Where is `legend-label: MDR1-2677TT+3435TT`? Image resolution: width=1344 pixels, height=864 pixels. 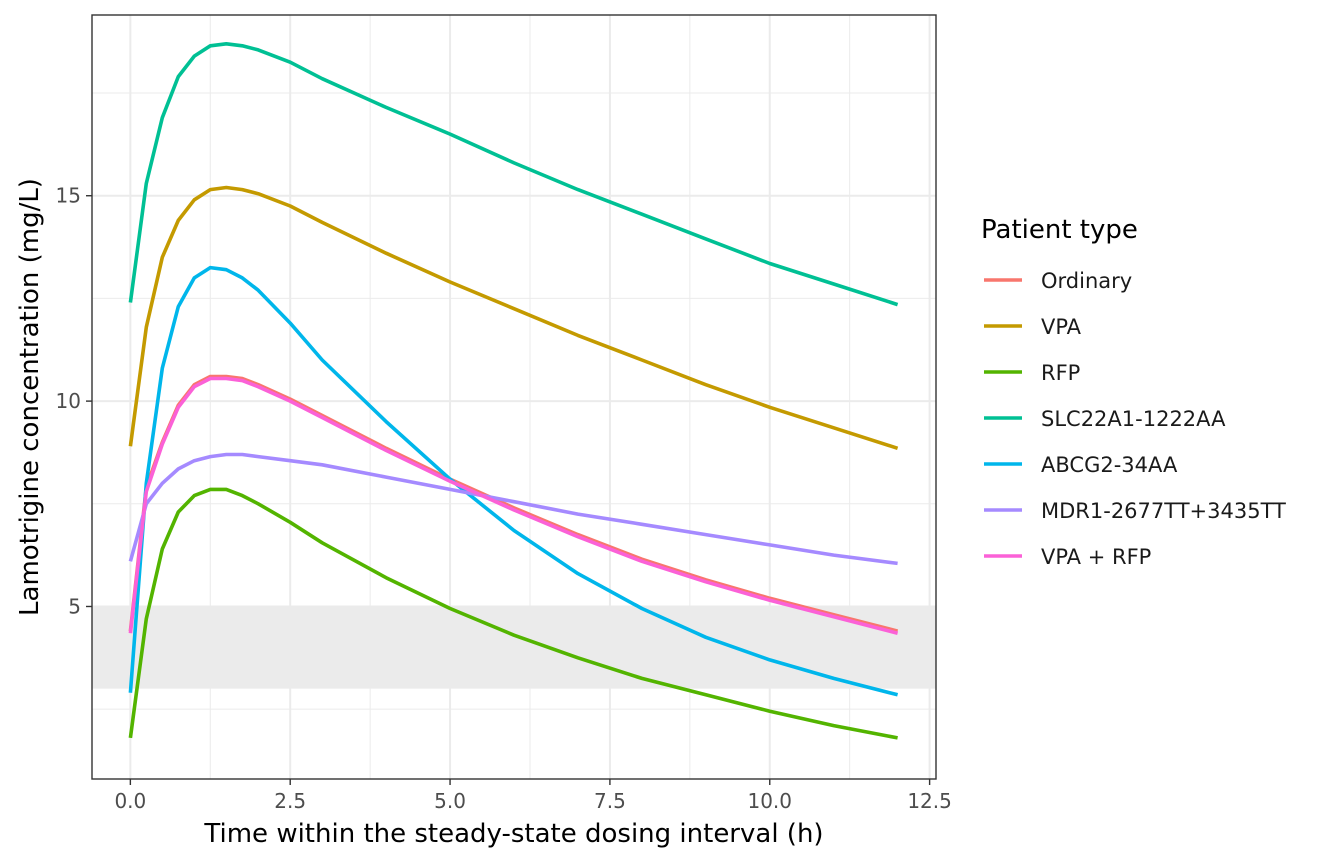
legend-label: MDR1-2677TT+3435TT is located at coordinates (1163, 511).